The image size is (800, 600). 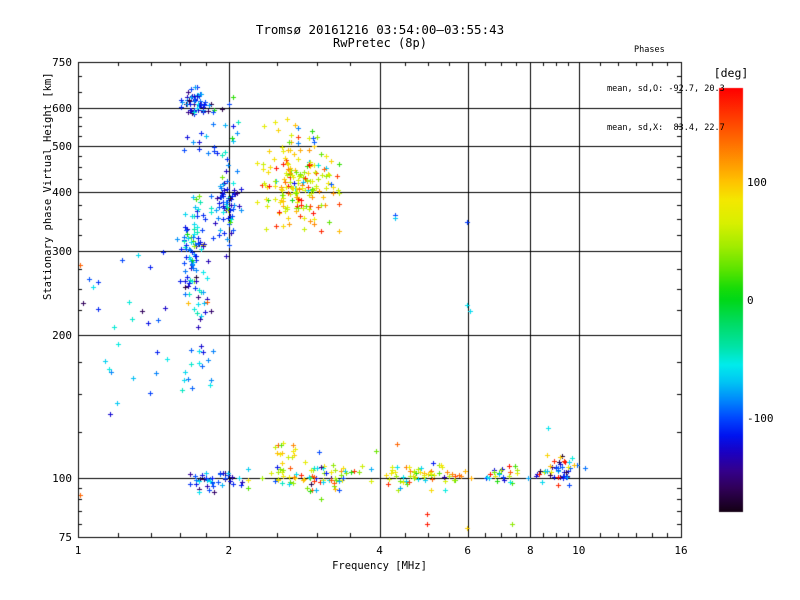 I want to click on phase-stats-o-line: mean, sd,O: -92.7, 20.3, so click(x=666, y=89).